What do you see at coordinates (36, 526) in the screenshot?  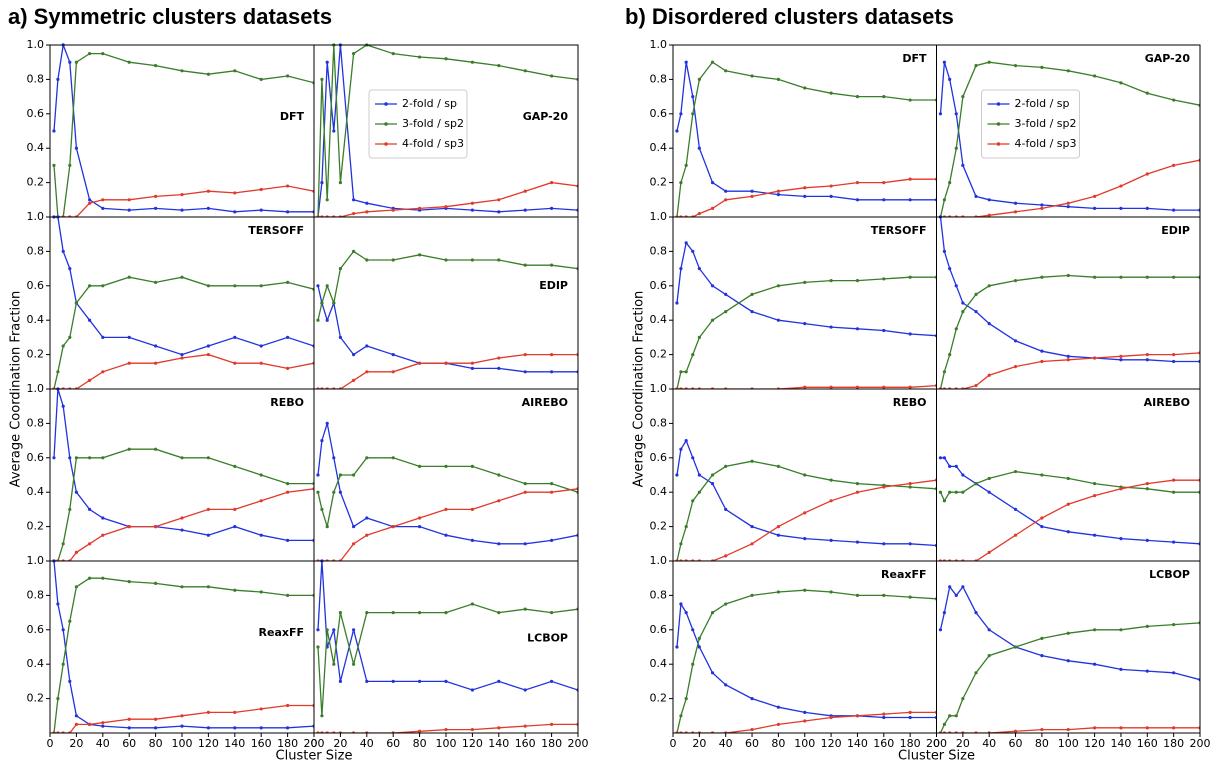 I see `y-tick-label: 0.2` at bounding box center [36, 526].